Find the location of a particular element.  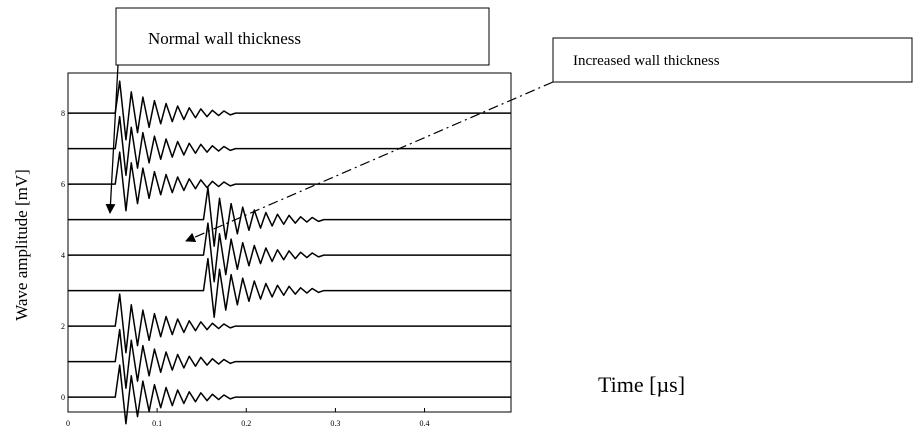

x-tick-label: 0.2 is located at coordinates (246, 423).